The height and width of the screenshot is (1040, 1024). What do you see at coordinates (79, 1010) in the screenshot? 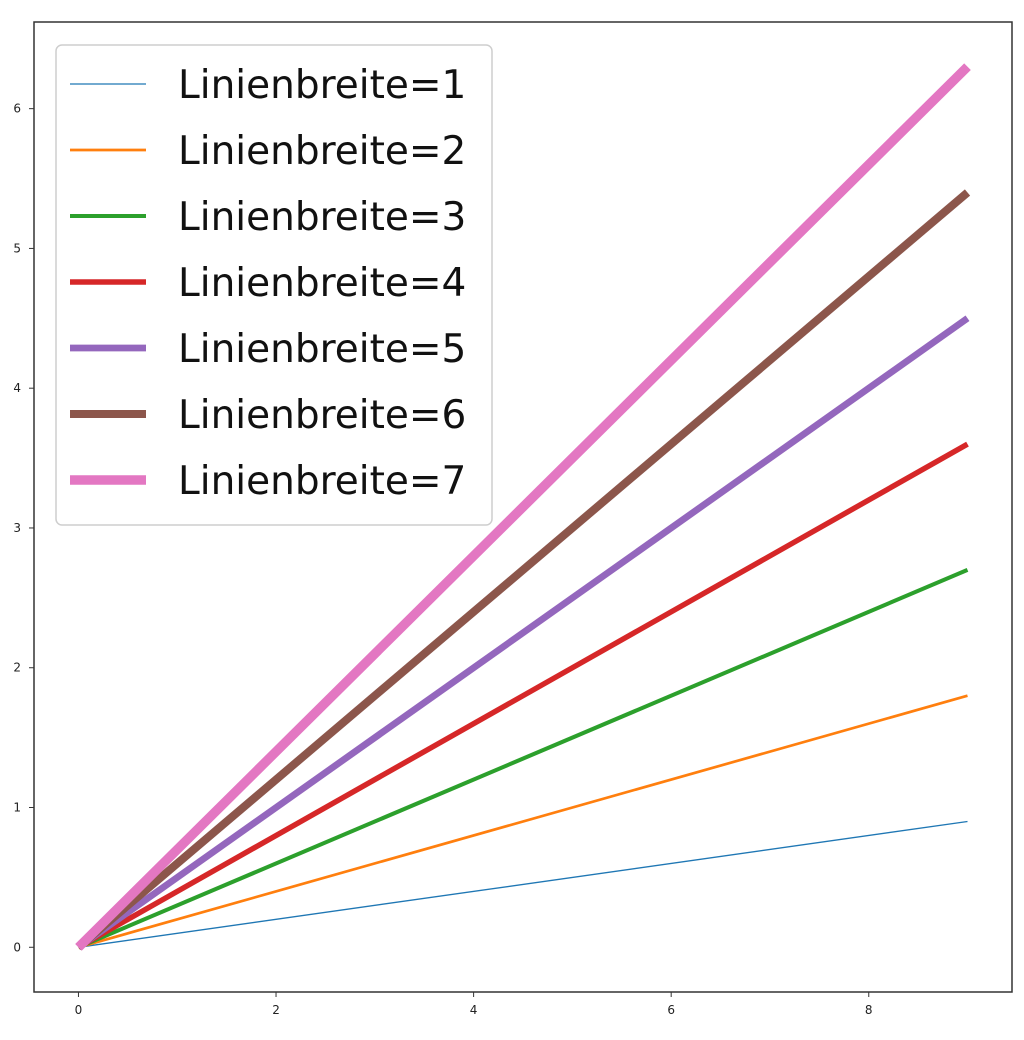
I see `x-tick-label: 0` at bounding box center [79, 1010].